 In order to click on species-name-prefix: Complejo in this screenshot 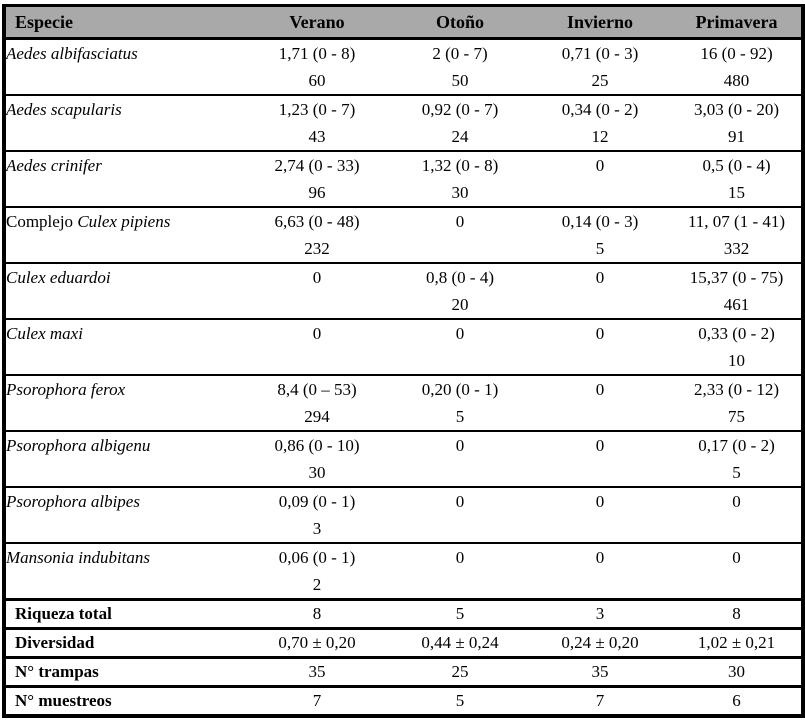, I will do `click(40, 221)`.